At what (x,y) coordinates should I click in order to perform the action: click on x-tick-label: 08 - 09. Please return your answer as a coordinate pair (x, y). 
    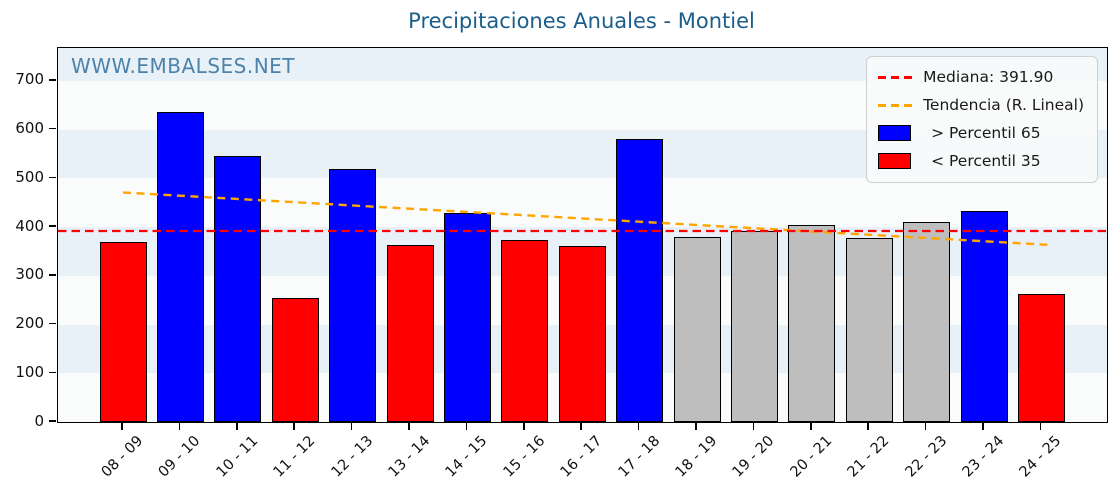
    Looking at the image, I should click on (122, 457).